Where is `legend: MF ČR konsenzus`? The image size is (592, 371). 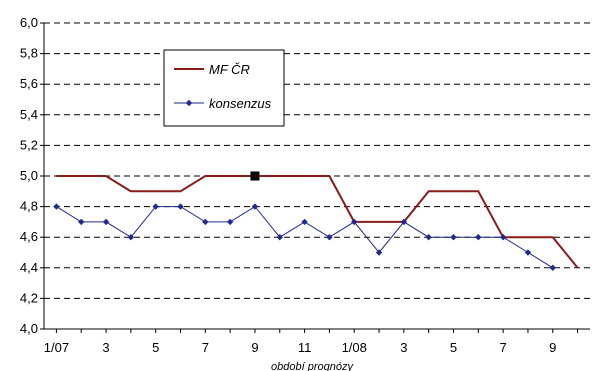 legend: MF ČR konsenzus is located at coordinates (224, 88).